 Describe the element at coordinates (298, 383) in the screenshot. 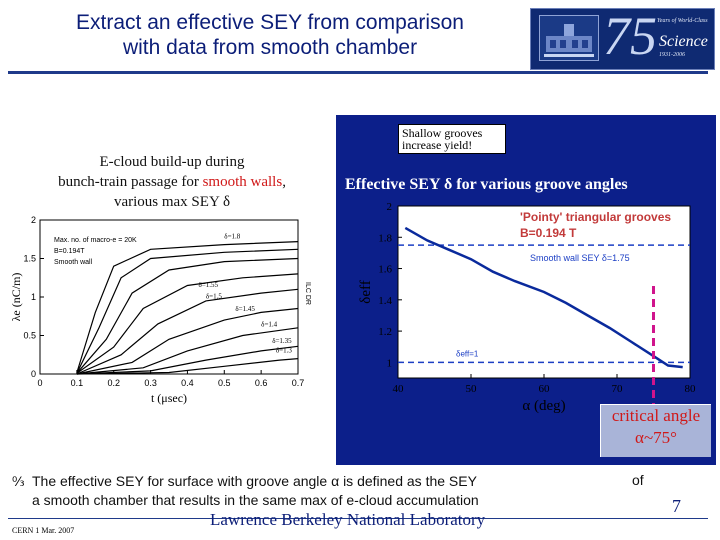

I see `left-x-tick-label: 0.7` at that location.